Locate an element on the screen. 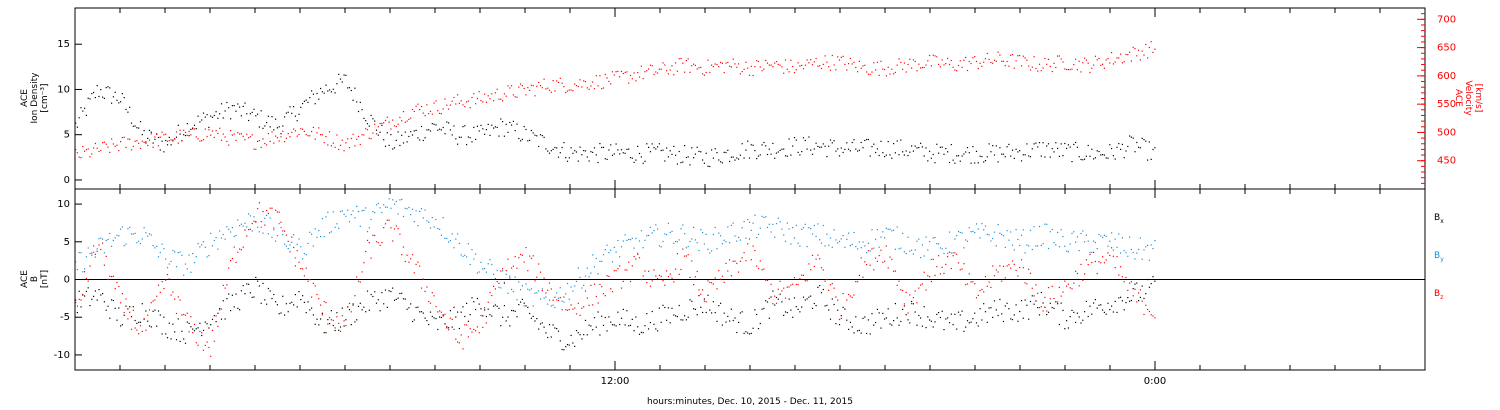 This screenshot has width=1500, height=410. b-tick-label: -5 is located at coordinates (65, 317).